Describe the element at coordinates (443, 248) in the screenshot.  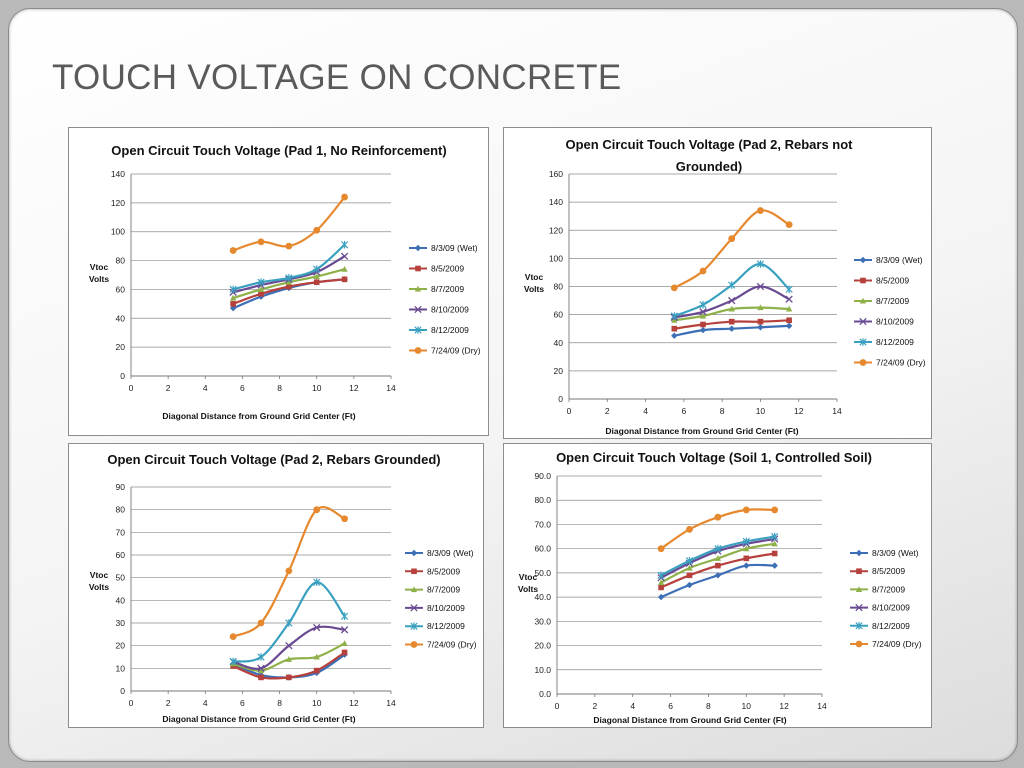
I see `legend-entry: 8/3/09 (Wet)` at that location.